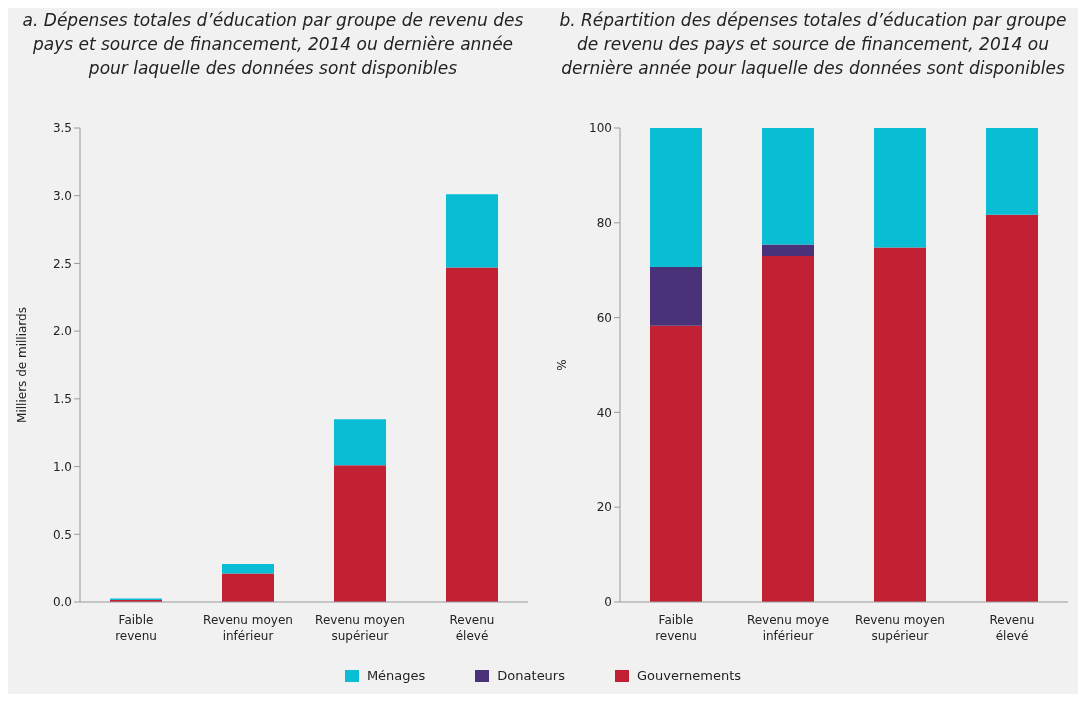  Describe the element at coordinates (600, 128) in the screenshot. I see `y-tick-label: 100` at that location.